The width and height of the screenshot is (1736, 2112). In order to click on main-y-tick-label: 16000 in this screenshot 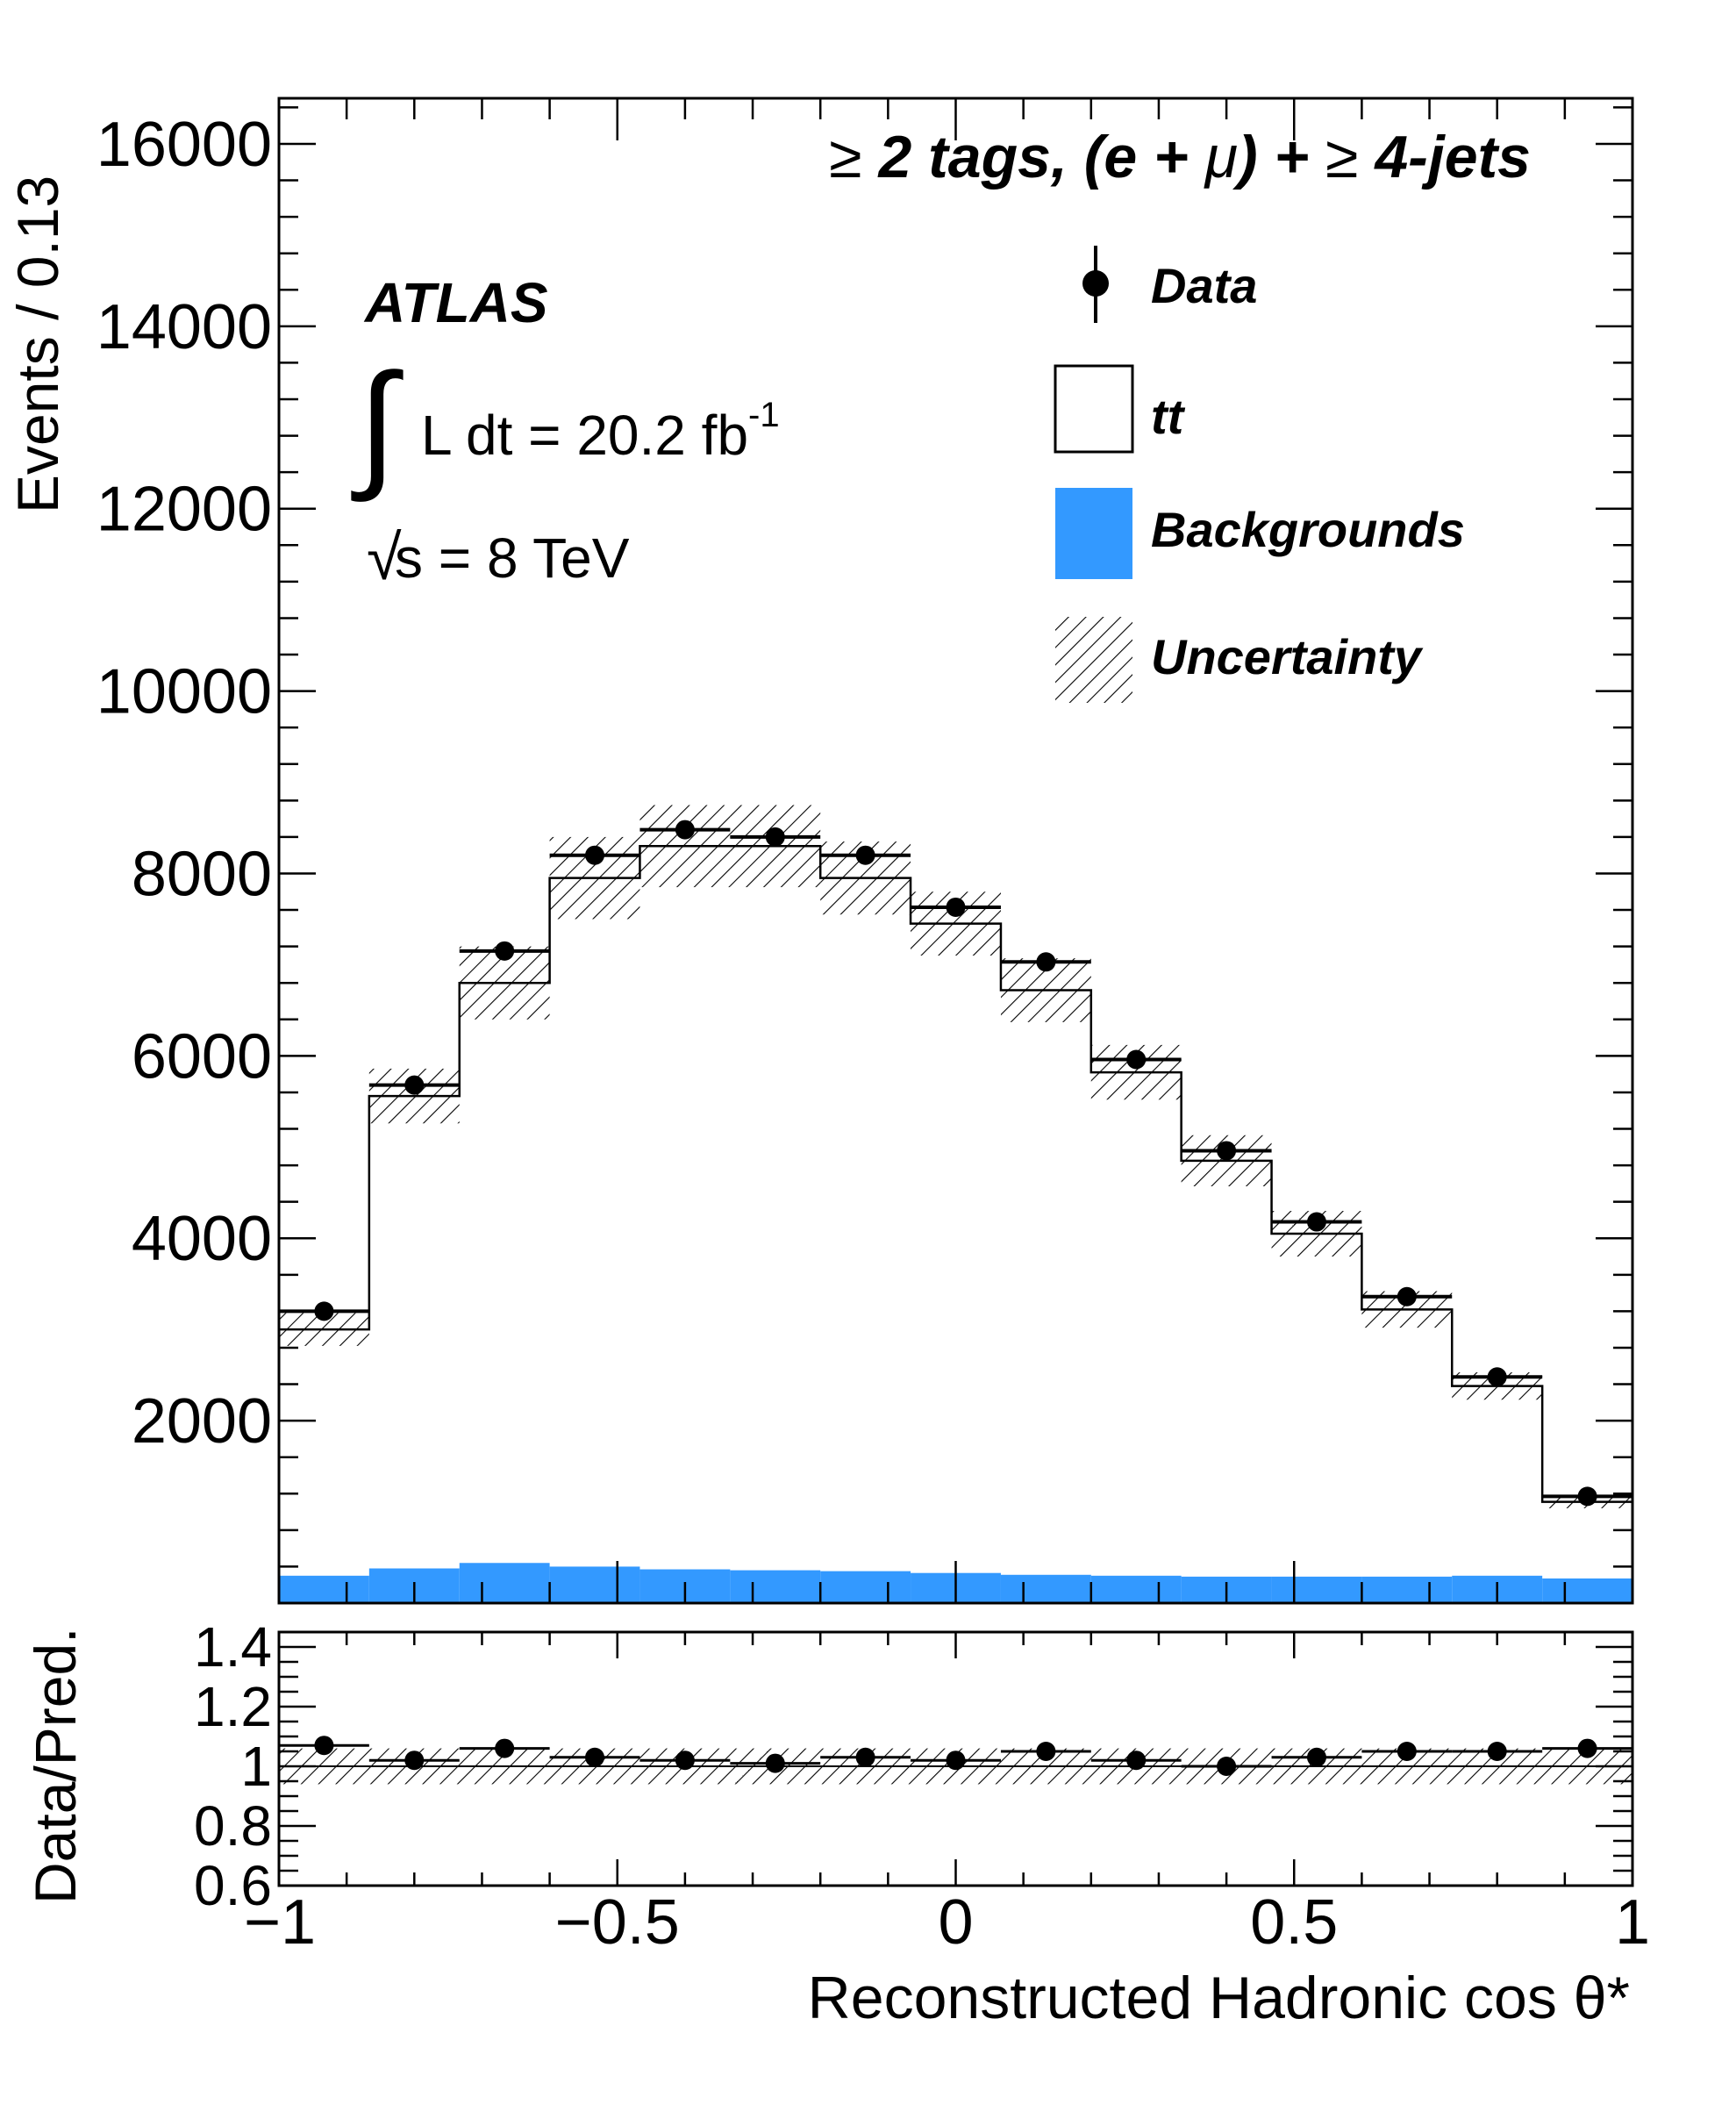, I will do `click(184, 145)`.